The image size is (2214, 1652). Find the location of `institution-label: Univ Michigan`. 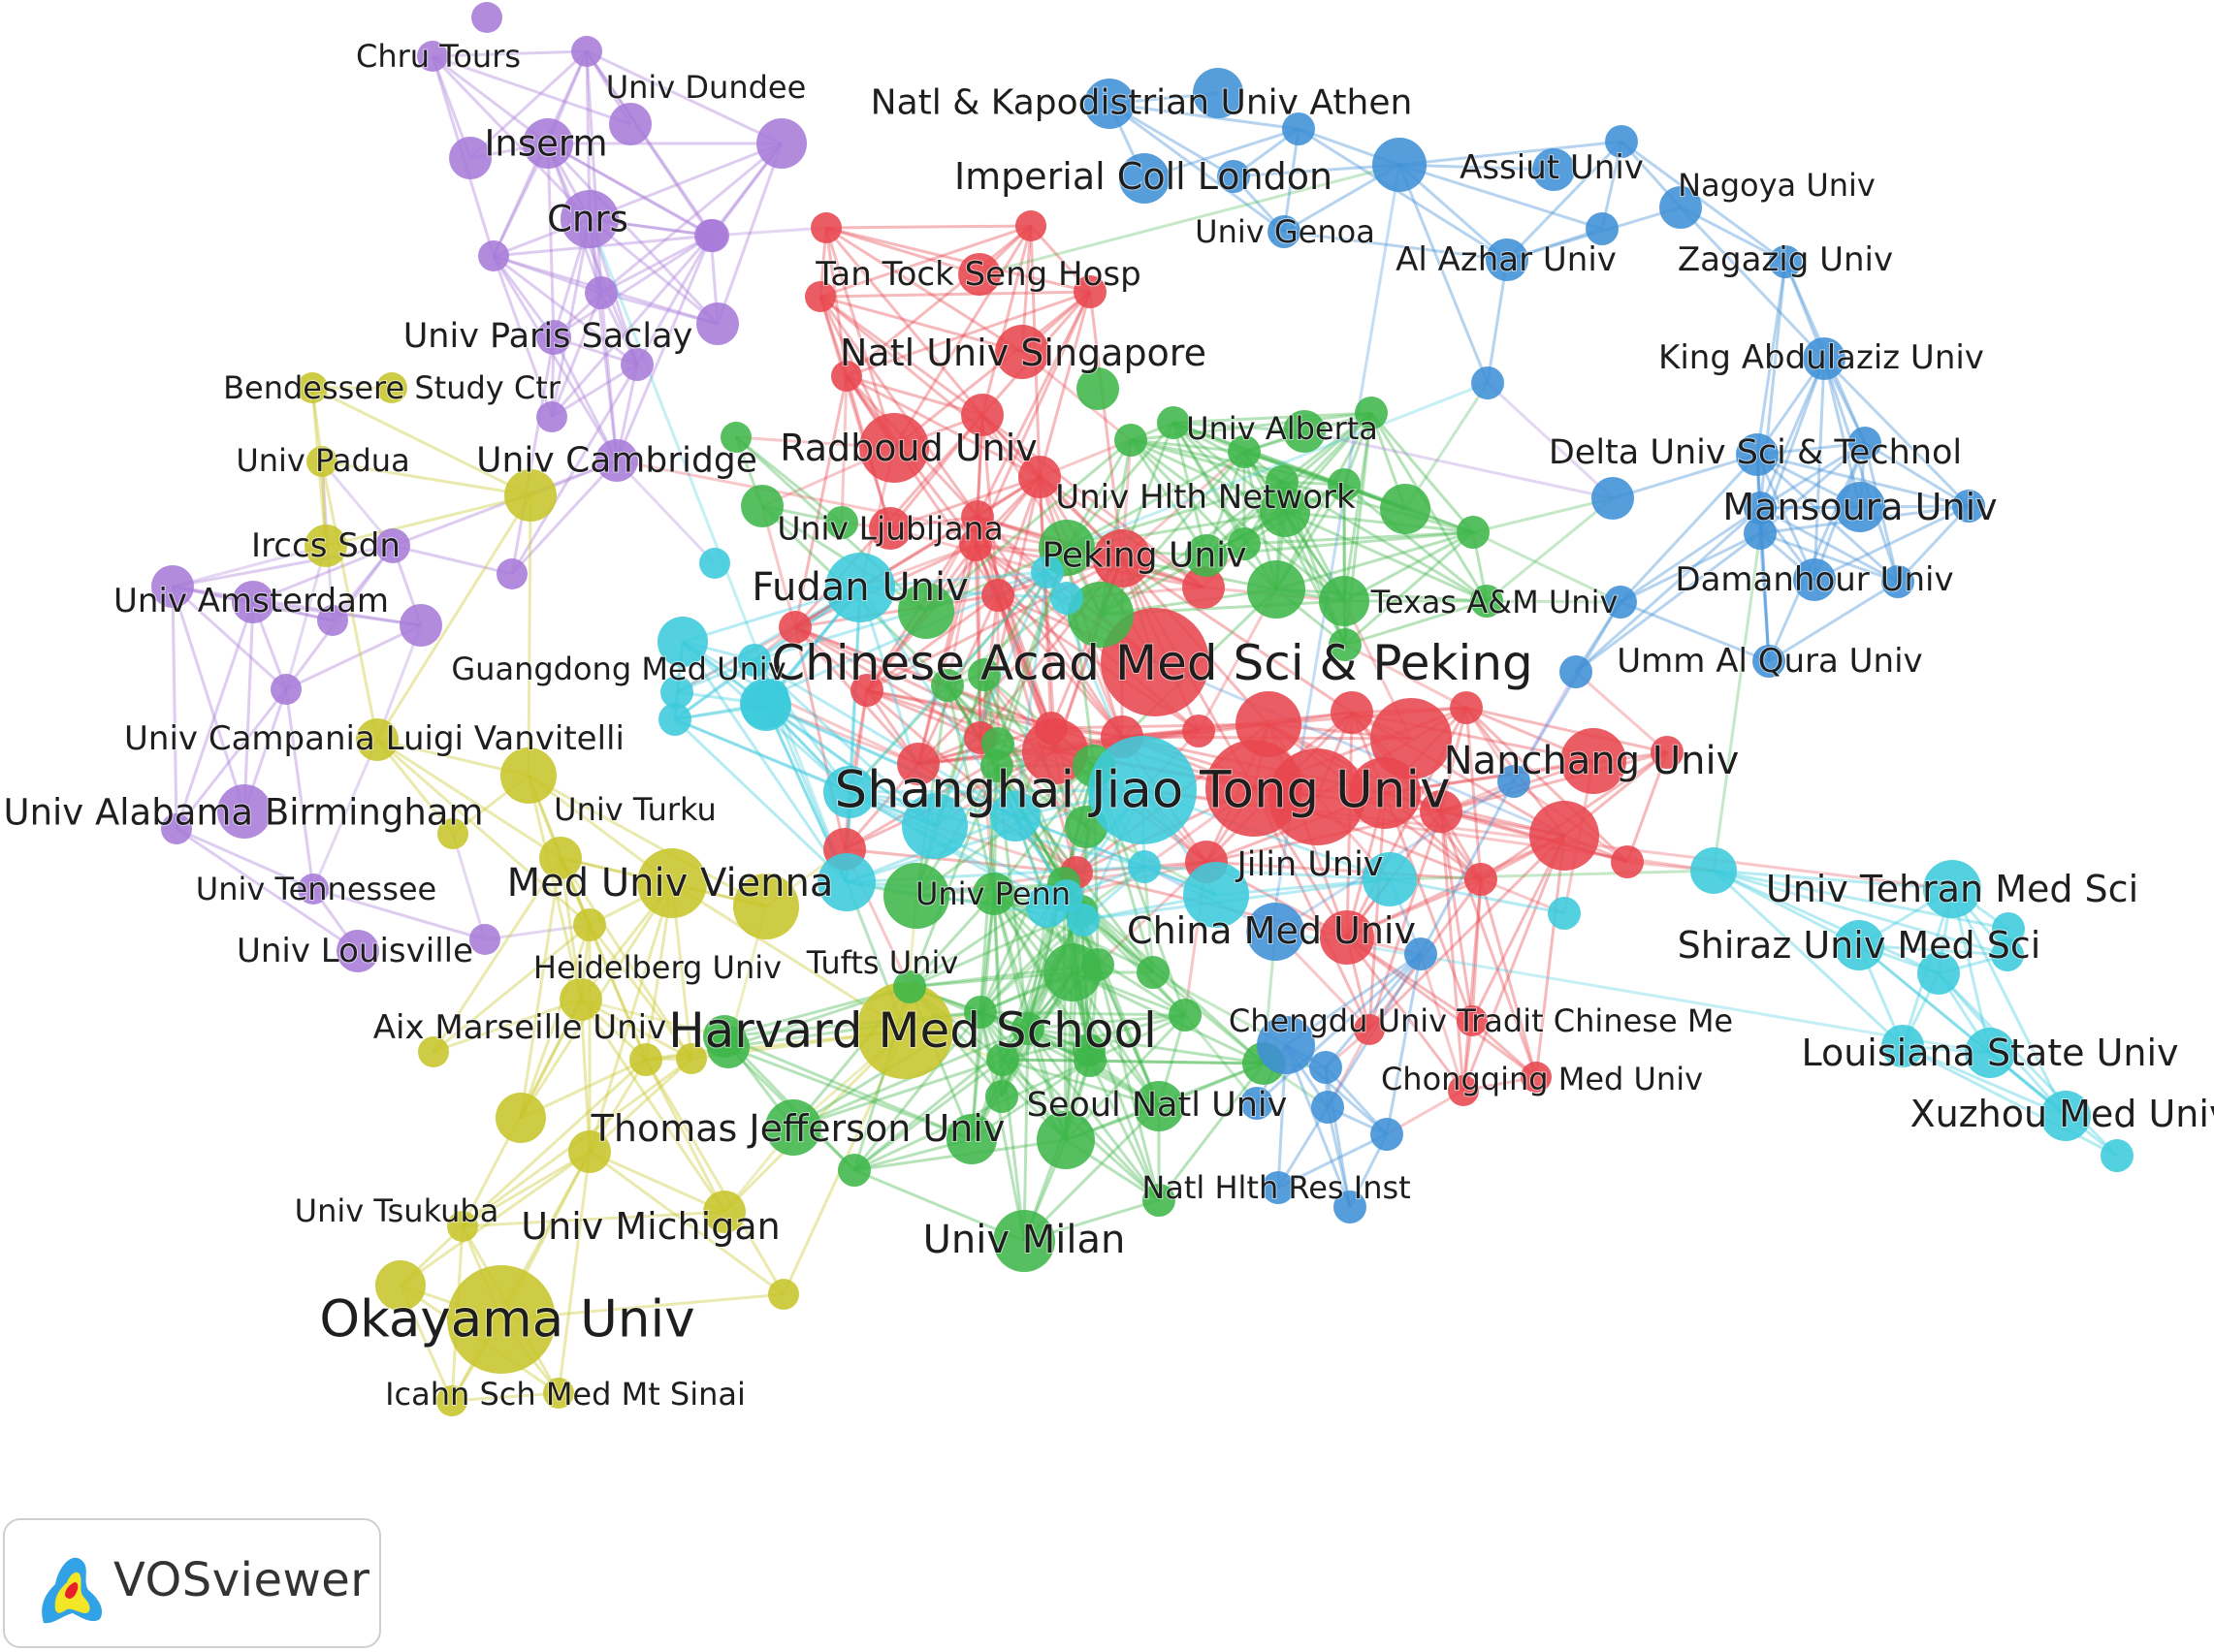

institution-label: Univ Michigan is located at coordinates (650, 1226).